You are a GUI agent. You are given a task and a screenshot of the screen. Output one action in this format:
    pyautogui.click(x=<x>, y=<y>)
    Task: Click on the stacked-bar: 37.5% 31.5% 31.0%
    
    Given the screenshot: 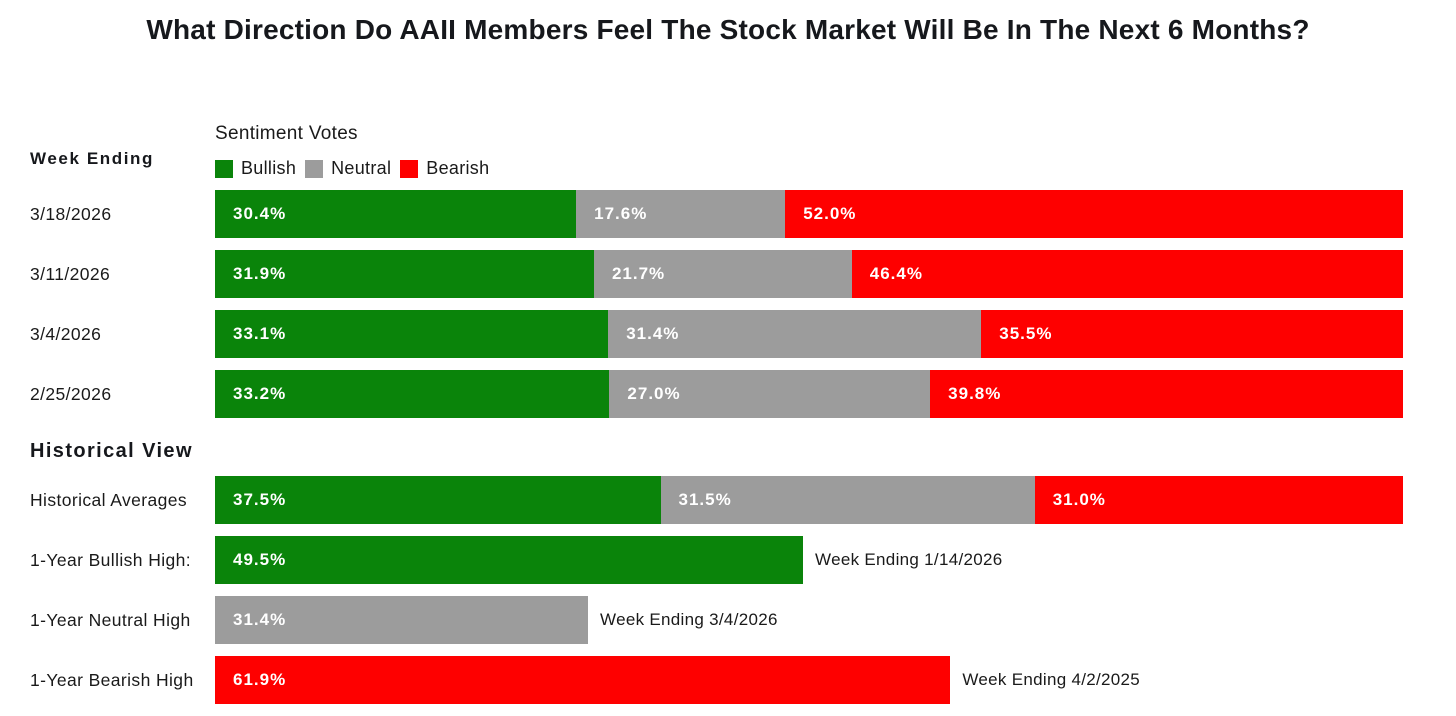 What is the action you would take?
    pyautogui.click(x=809, y=500)
    